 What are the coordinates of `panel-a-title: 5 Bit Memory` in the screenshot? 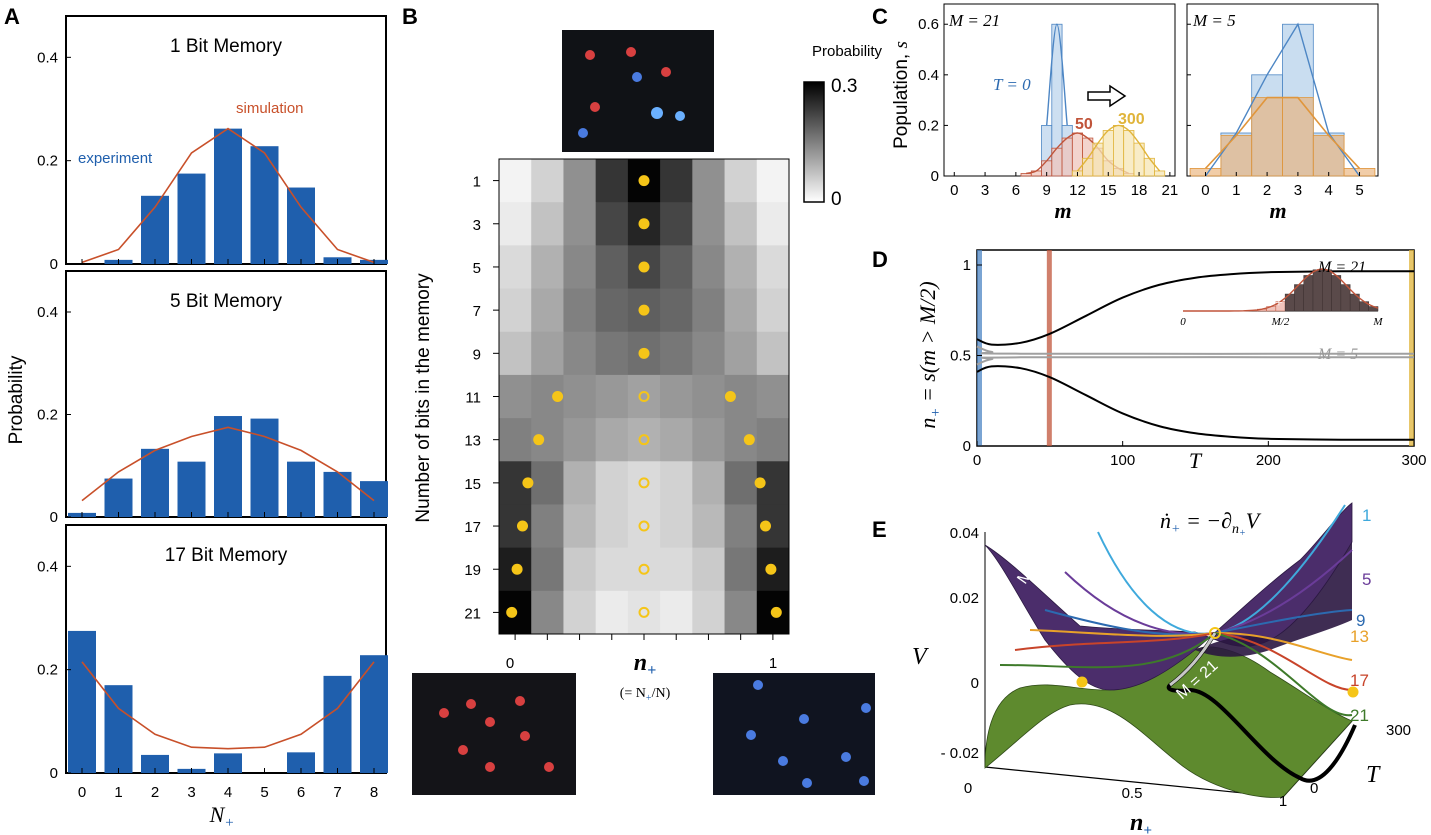 It's located at (226, 301).